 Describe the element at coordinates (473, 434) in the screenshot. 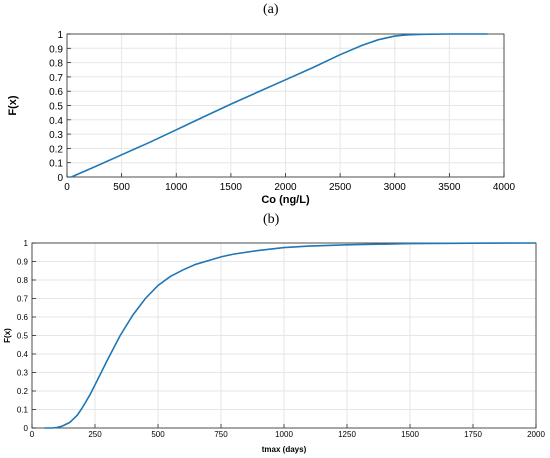

I see `x-tick-label: 1750` at that location.